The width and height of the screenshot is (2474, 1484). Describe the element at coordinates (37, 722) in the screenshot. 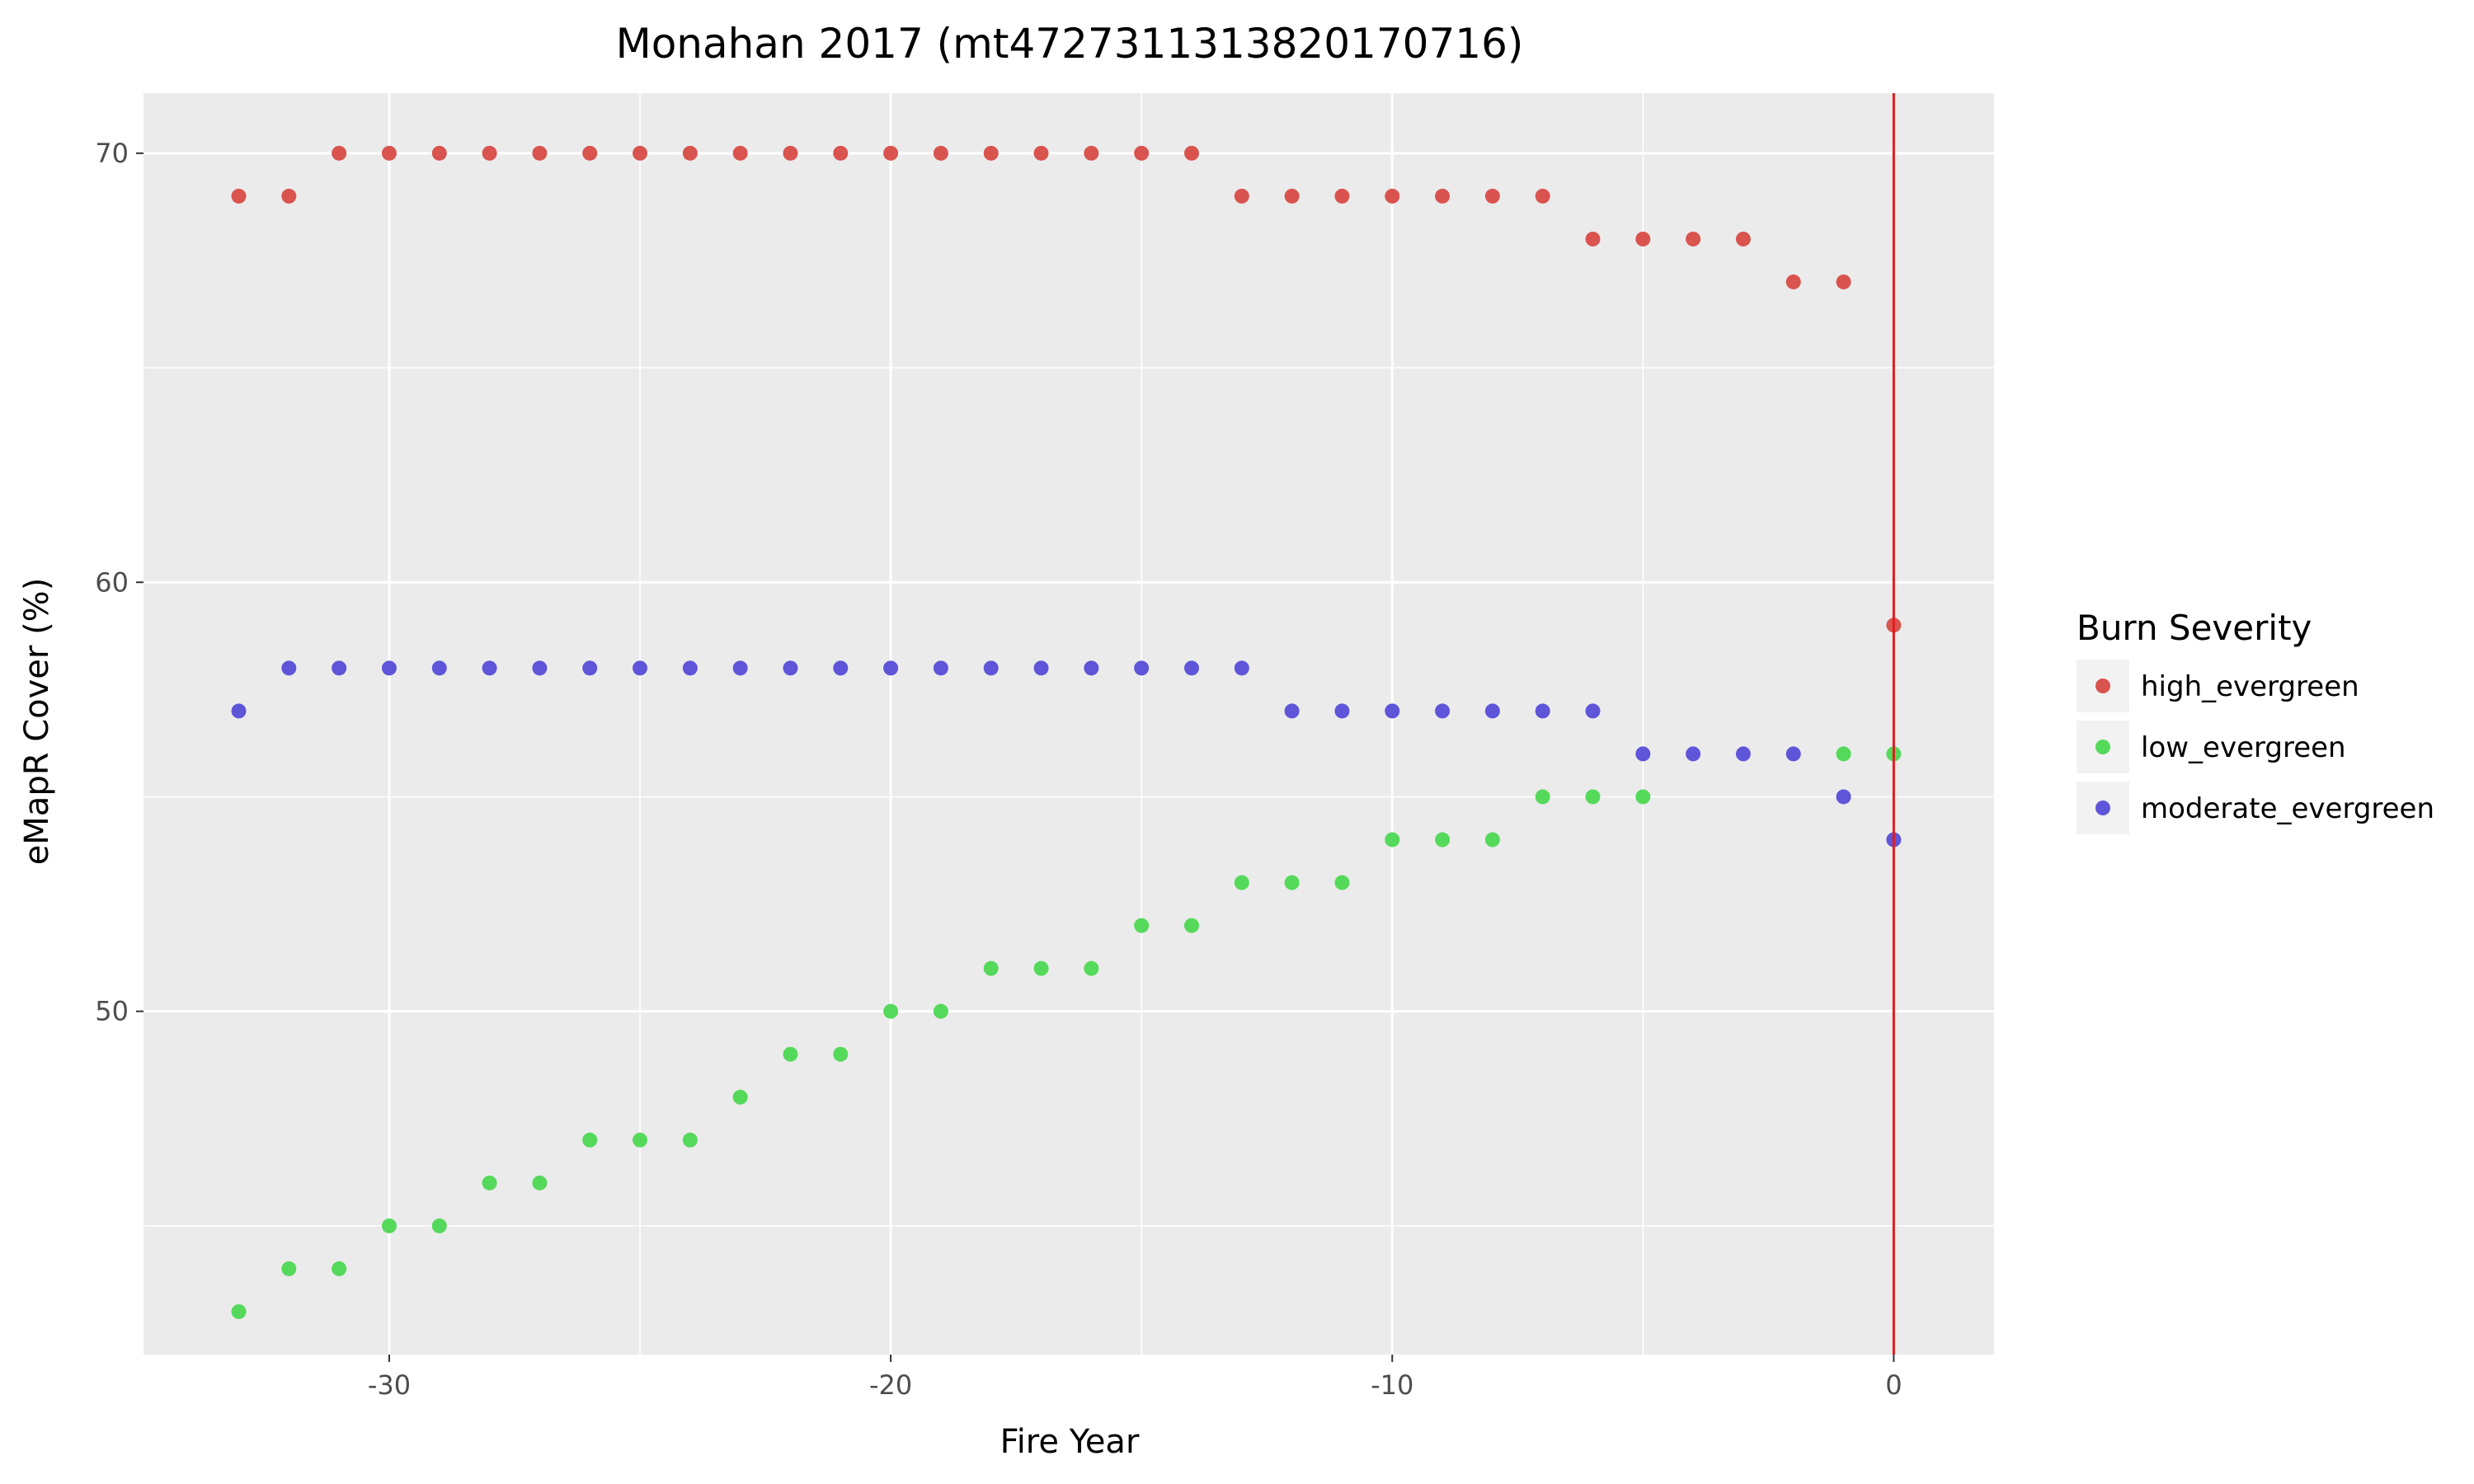

I see `y-axis-title: eMapR Cover (%)` at that location.